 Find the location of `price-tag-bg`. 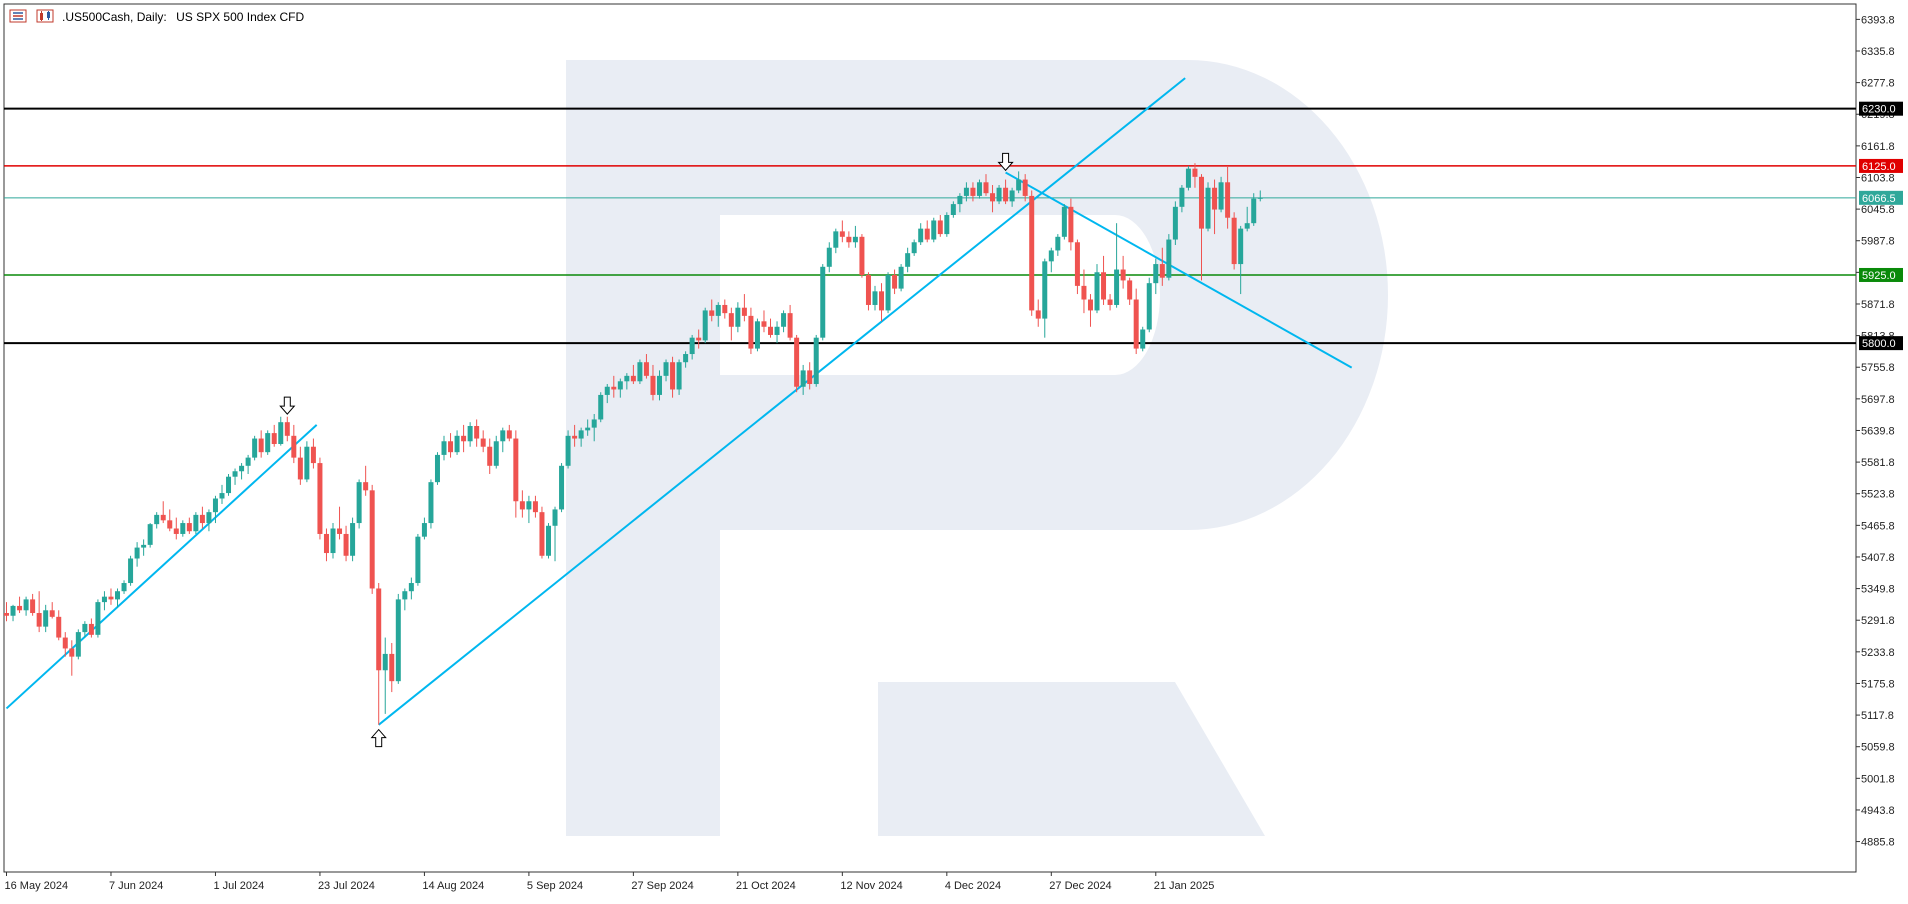

price-tag-bg is located at coordinates (1881, 197).